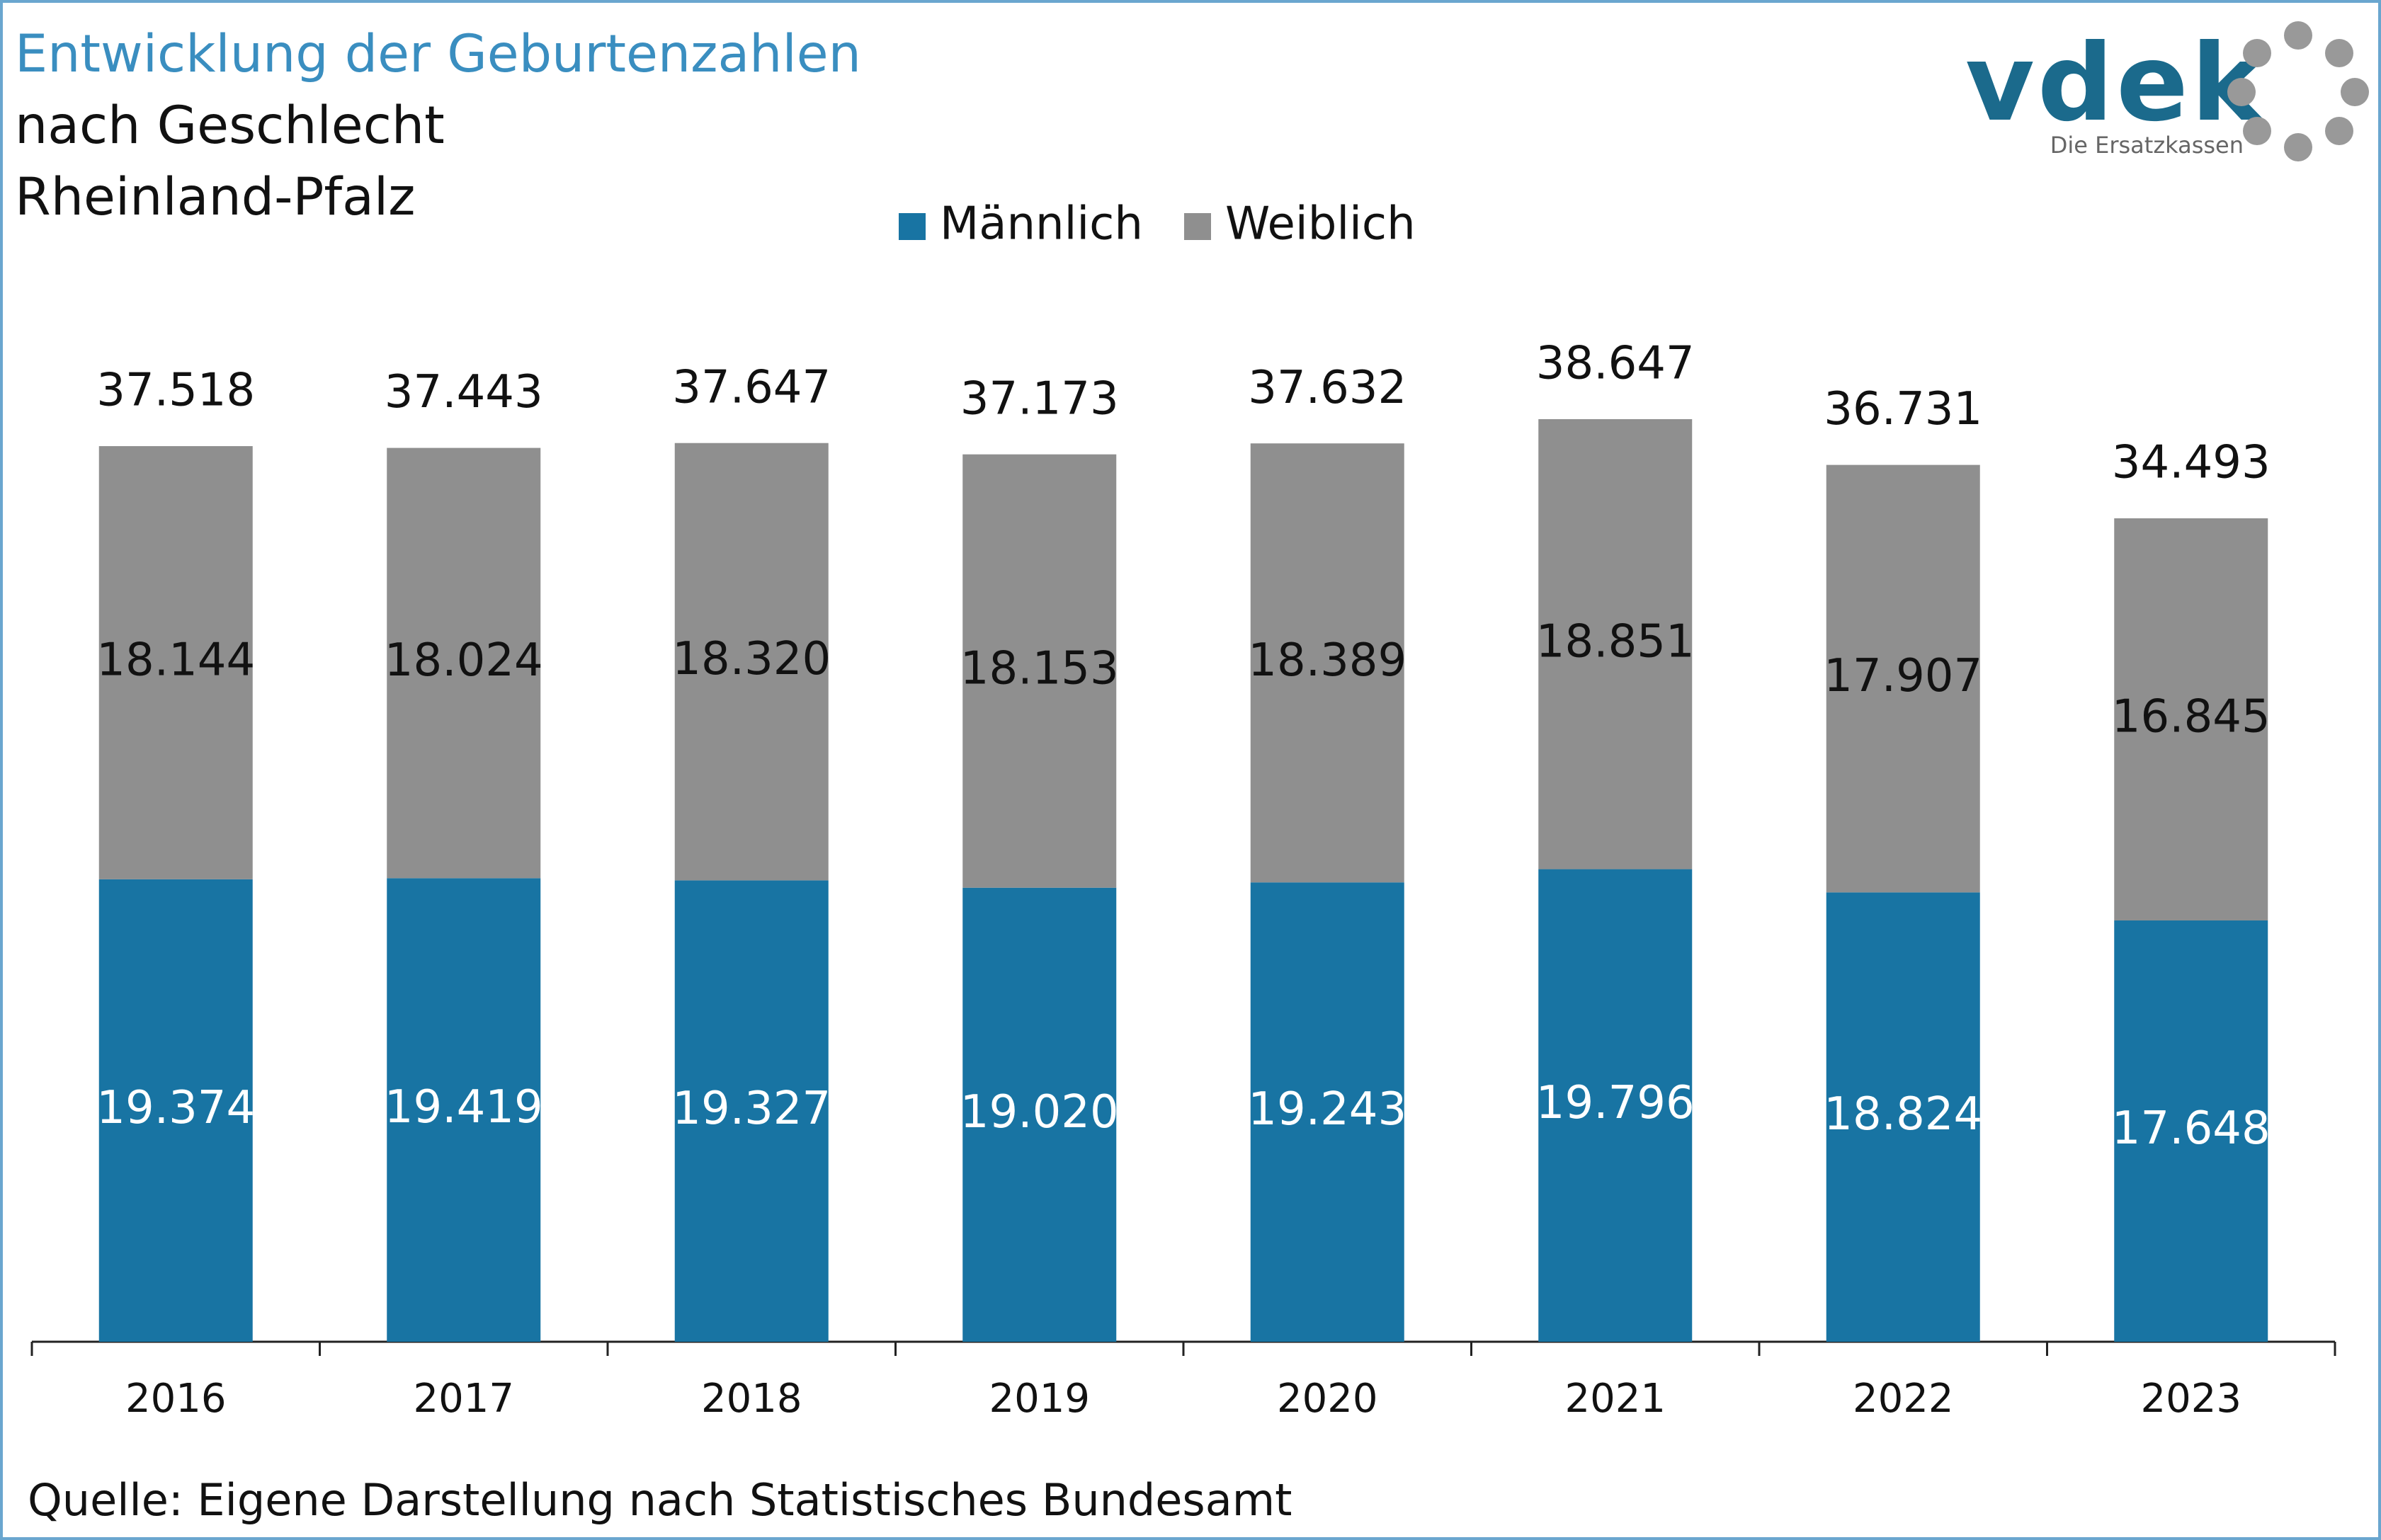 This screenshot has height=1540, width=2381. Describe the element at coordinates (1328, 388) in the screenshot. I see `total-label: 37.632` at that location.